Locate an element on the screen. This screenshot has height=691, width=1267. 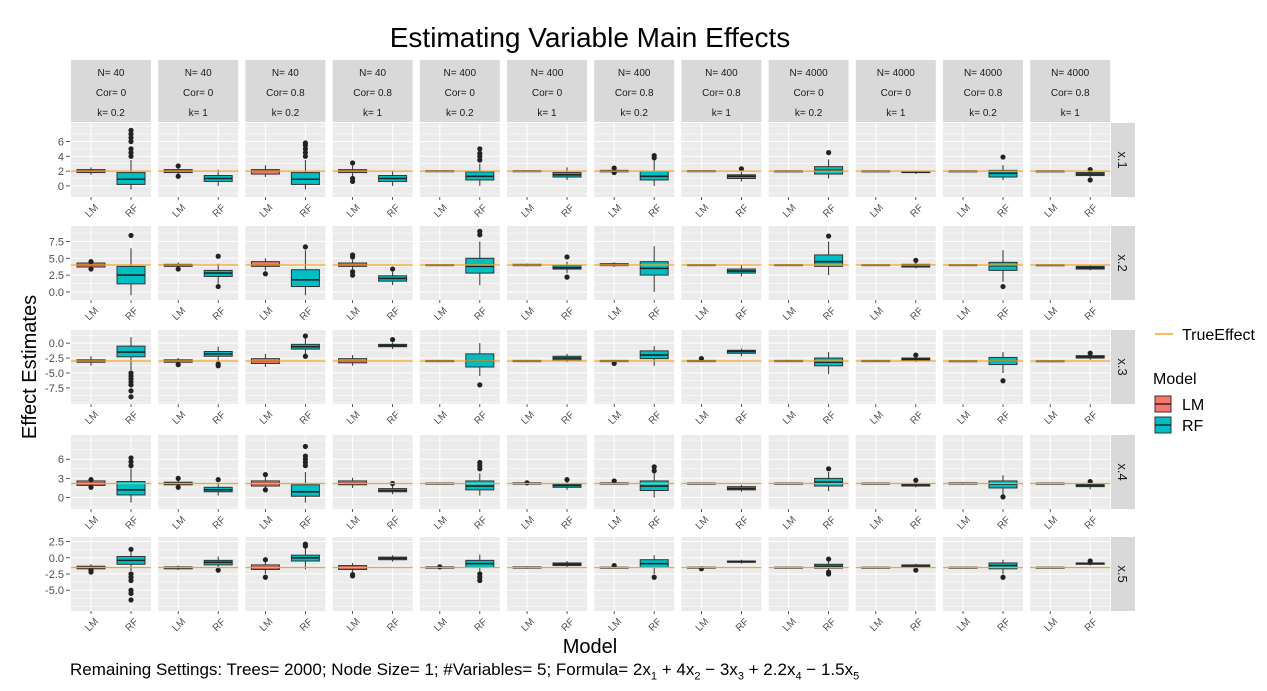
y-tick-label: -7.5 is located at coordinates (54, 389).